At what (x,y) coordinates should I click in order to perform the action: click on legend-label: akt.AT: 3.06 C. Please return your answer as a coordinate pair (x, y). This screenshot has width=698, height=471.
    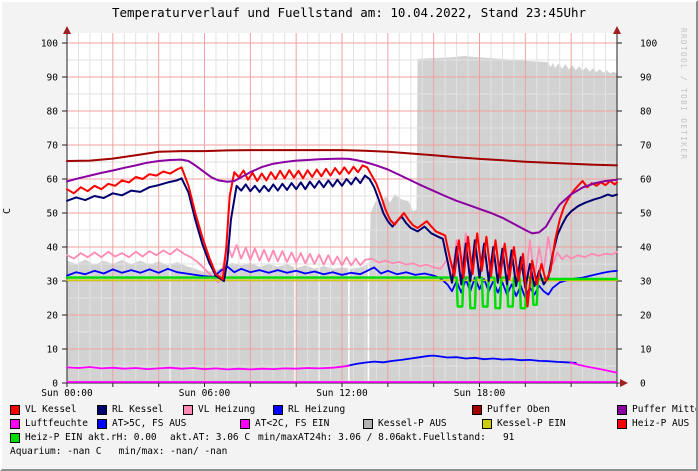
    Looking at the image, I should click on (210, 437).